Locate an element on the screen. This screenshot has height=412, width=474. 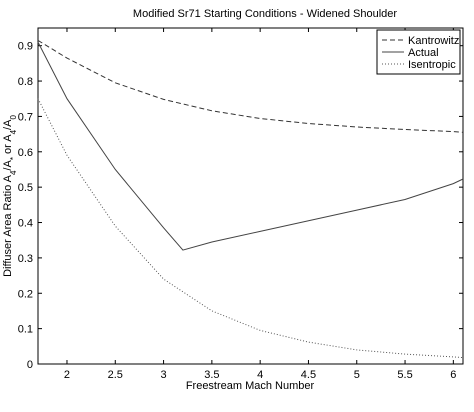
y-tick-label: 0.5 is located at coordinates (25, 188).